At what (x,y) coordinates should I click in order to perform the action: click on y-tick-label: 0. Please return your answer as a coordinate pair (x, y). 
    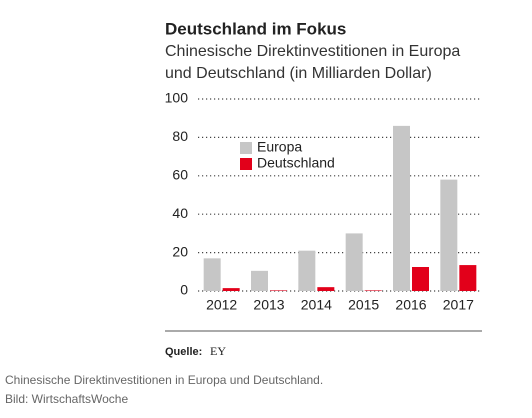
    Looking at the image, I should click on (184, 290).